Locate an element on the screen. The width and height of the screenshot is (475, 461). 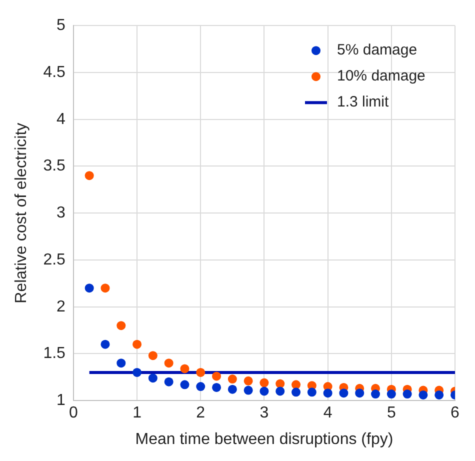
legend-label: 5% damage is located at coordinates (377, 50).